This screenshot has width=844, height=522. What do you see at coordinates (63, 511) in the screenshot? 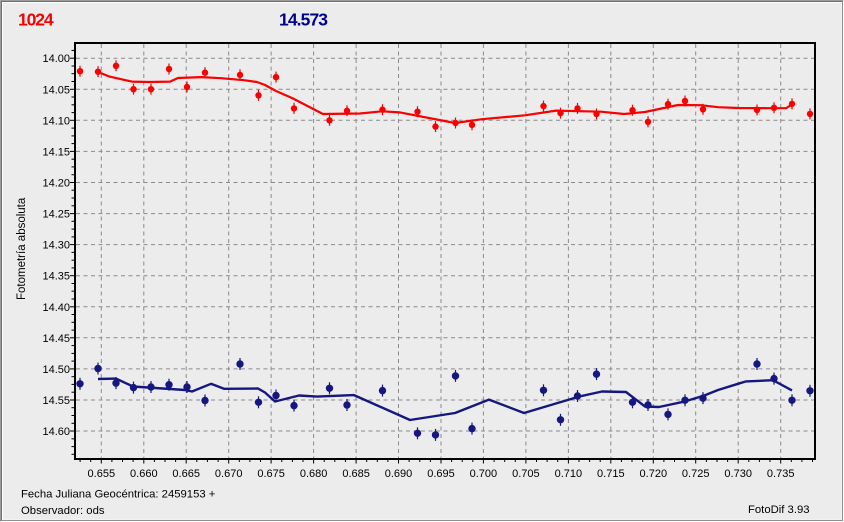
I see `svg-text: Observador: ods` at bounding box center [63, 511].